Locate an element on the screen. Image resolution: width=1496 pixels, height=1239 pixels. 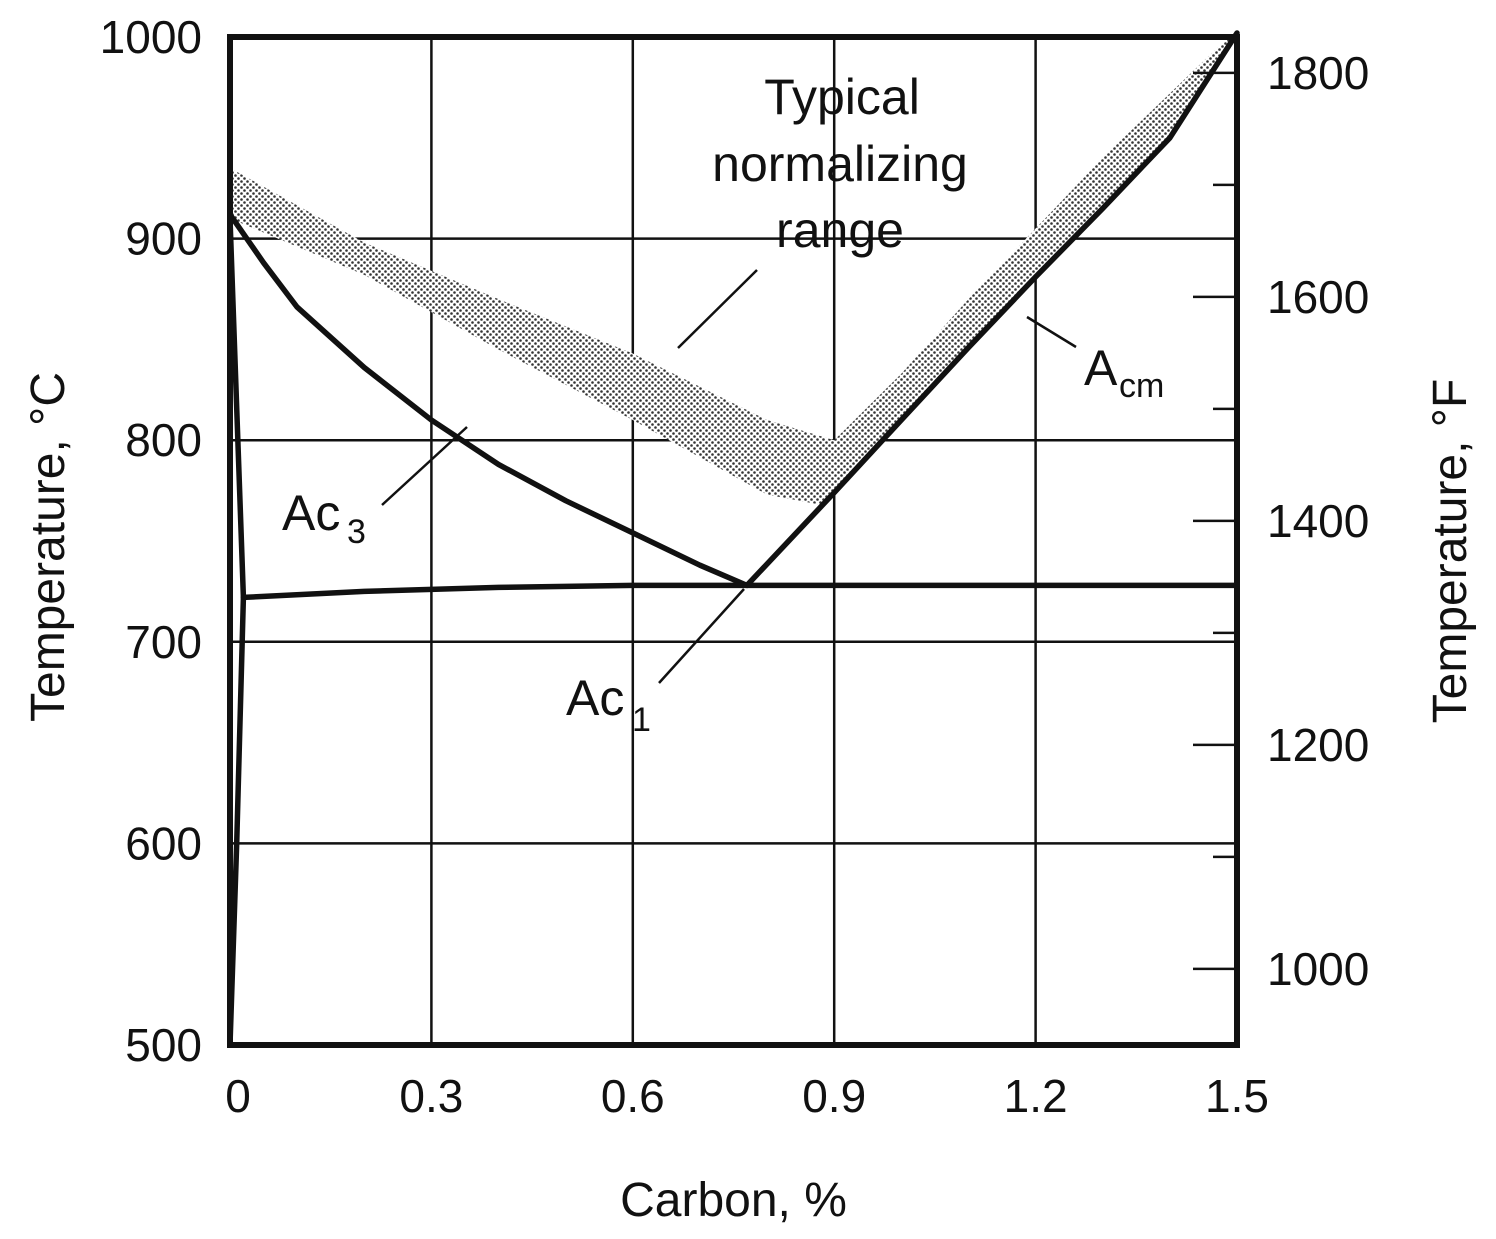
y-tick-label: 500 is located at coordinates (163, 1045).